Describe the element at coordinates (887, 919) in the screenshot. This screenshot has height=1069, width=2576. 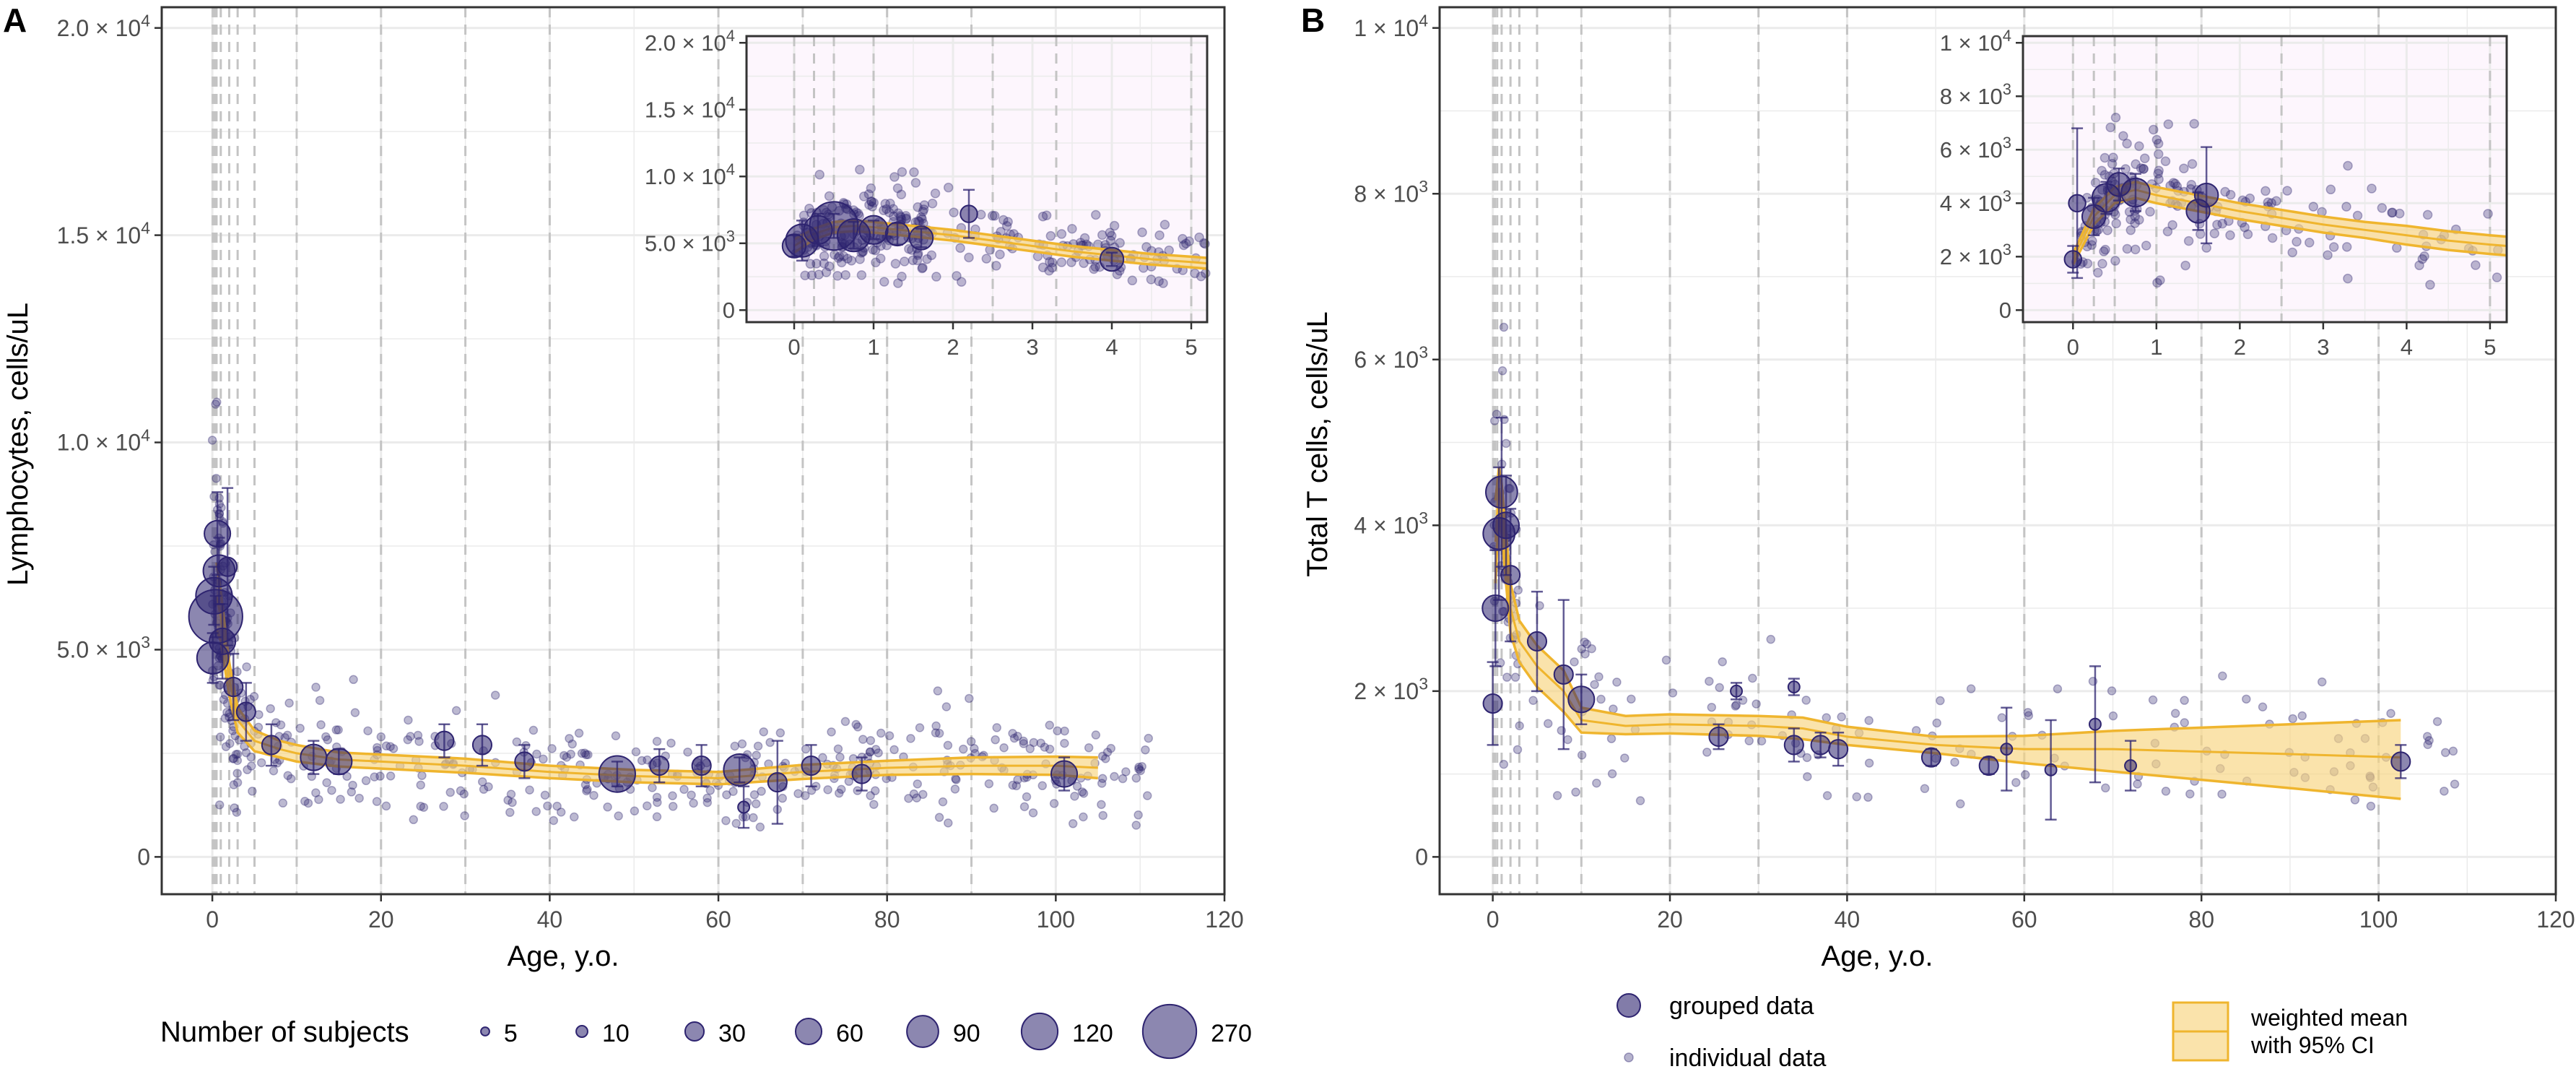
I see `panel-a-main-x-tick-label: 80` at that location.